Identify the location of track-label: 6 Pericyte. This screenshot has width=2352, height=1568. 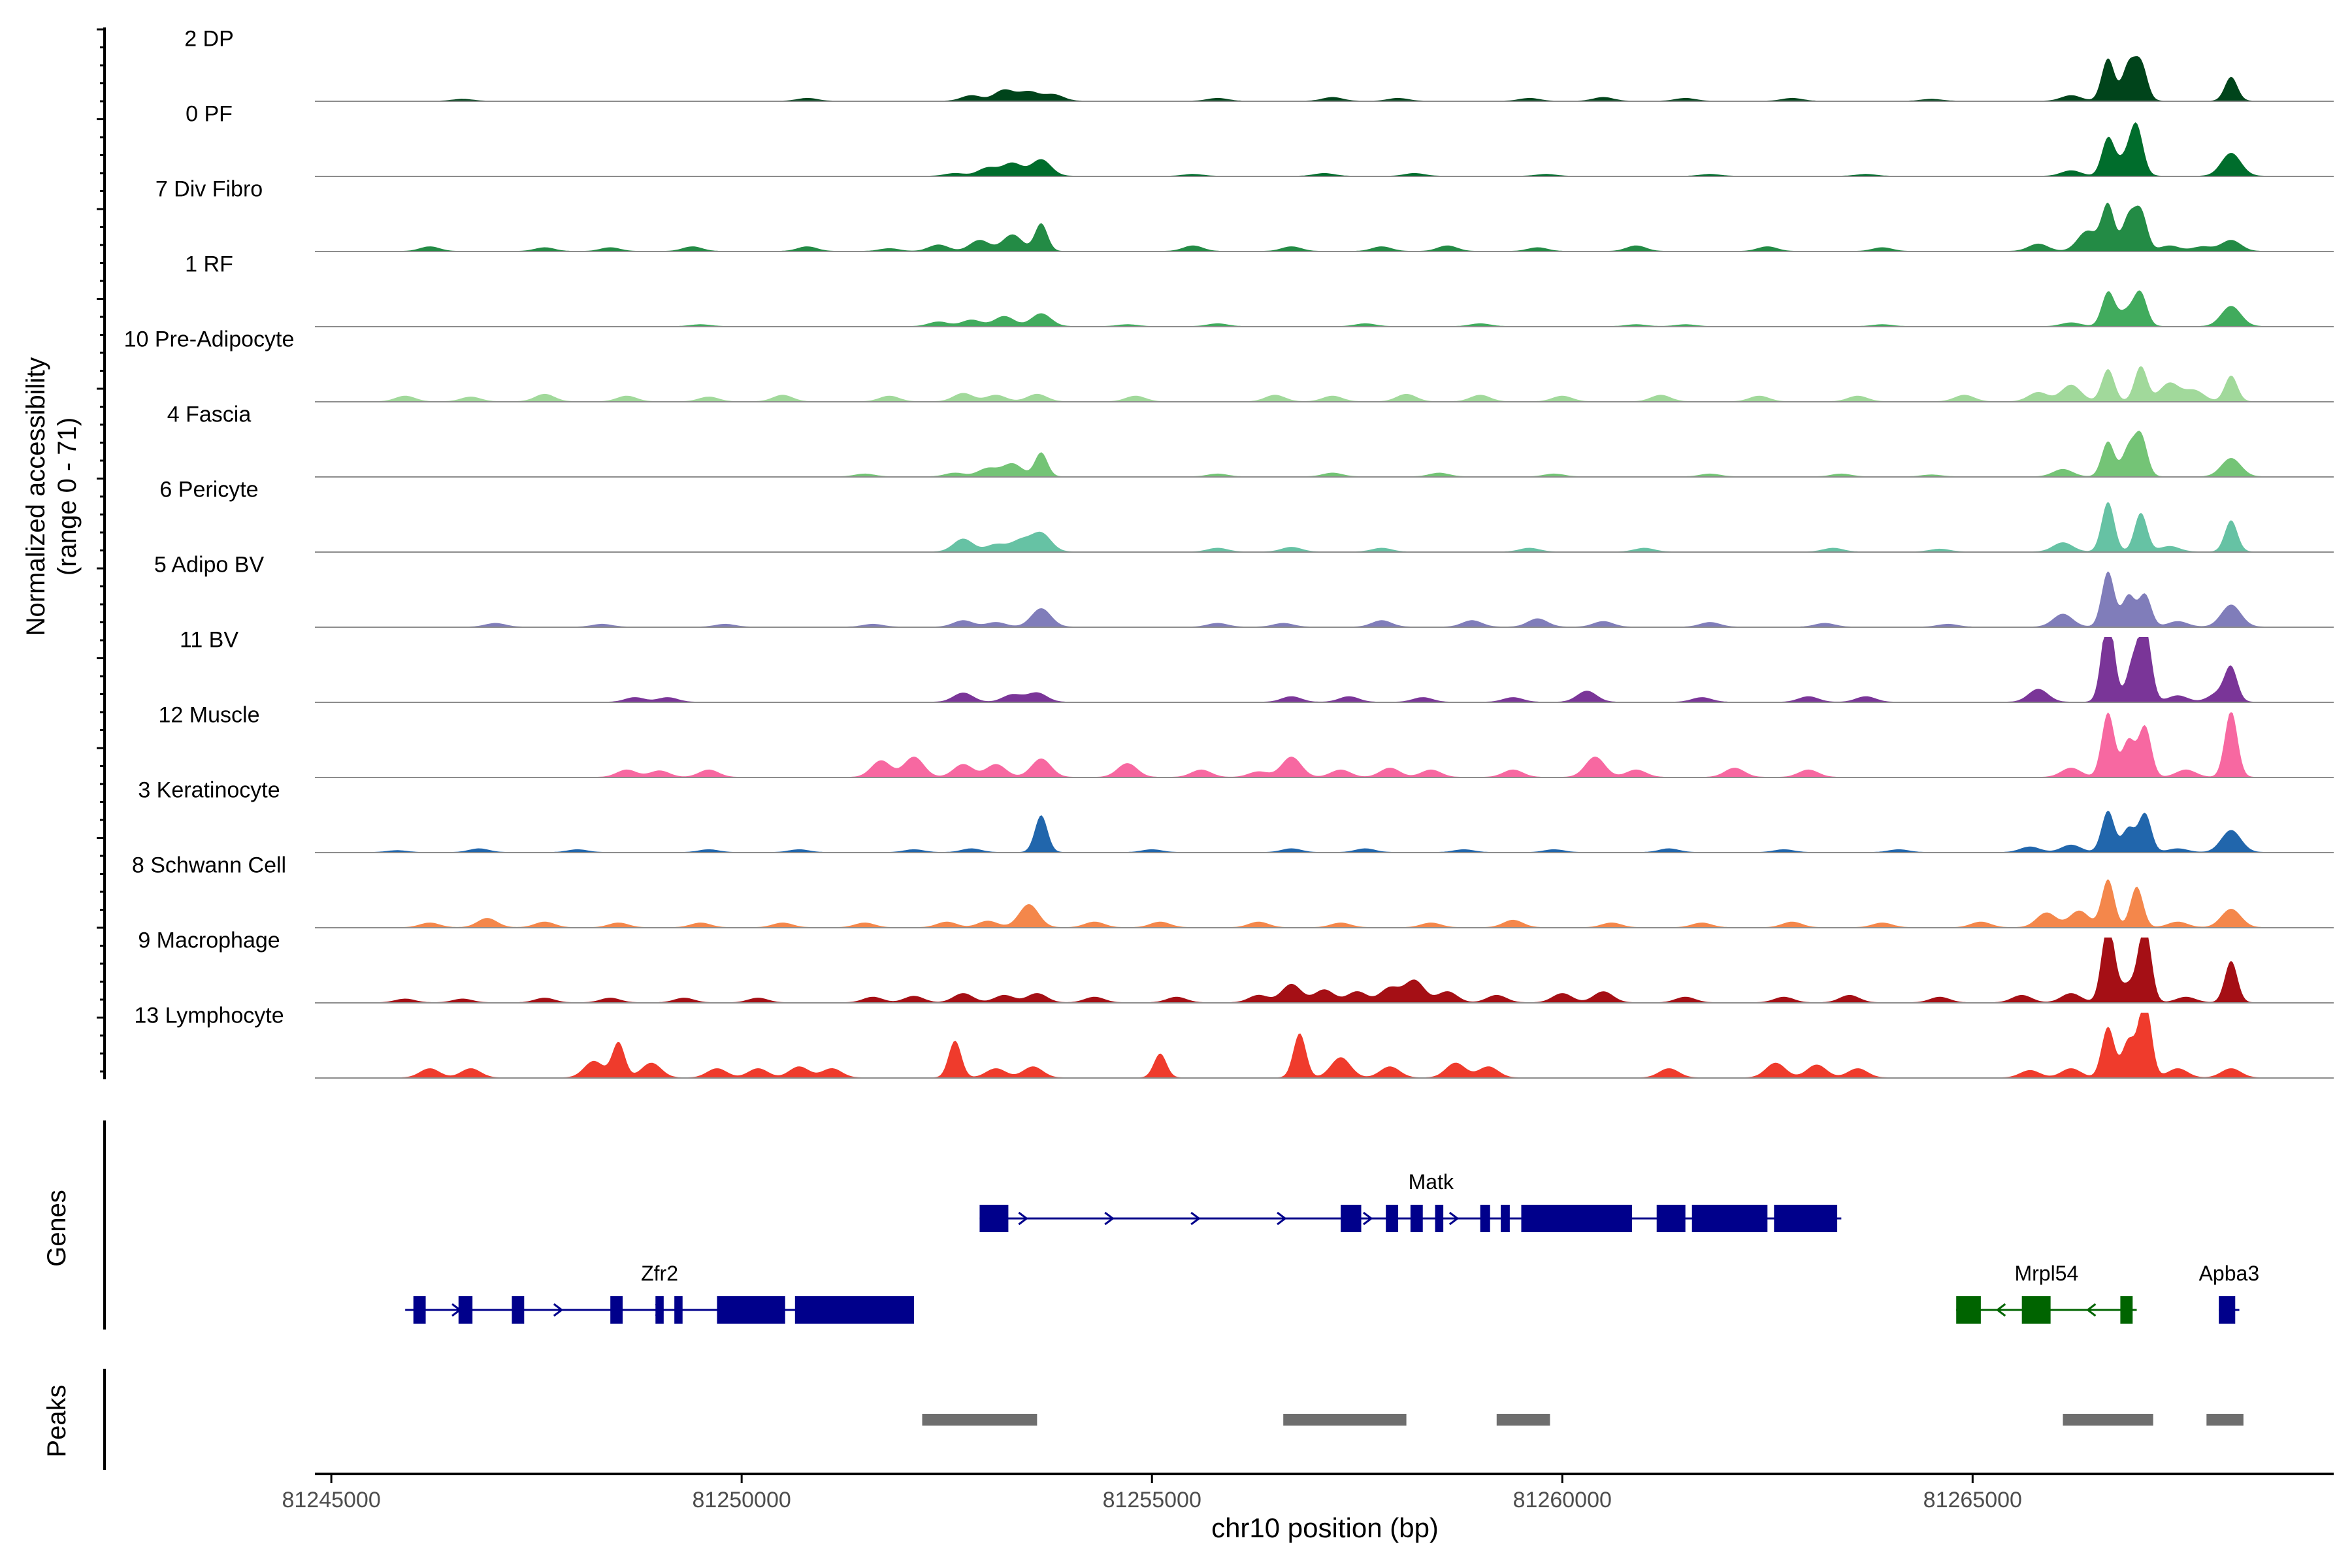
(208, 490).